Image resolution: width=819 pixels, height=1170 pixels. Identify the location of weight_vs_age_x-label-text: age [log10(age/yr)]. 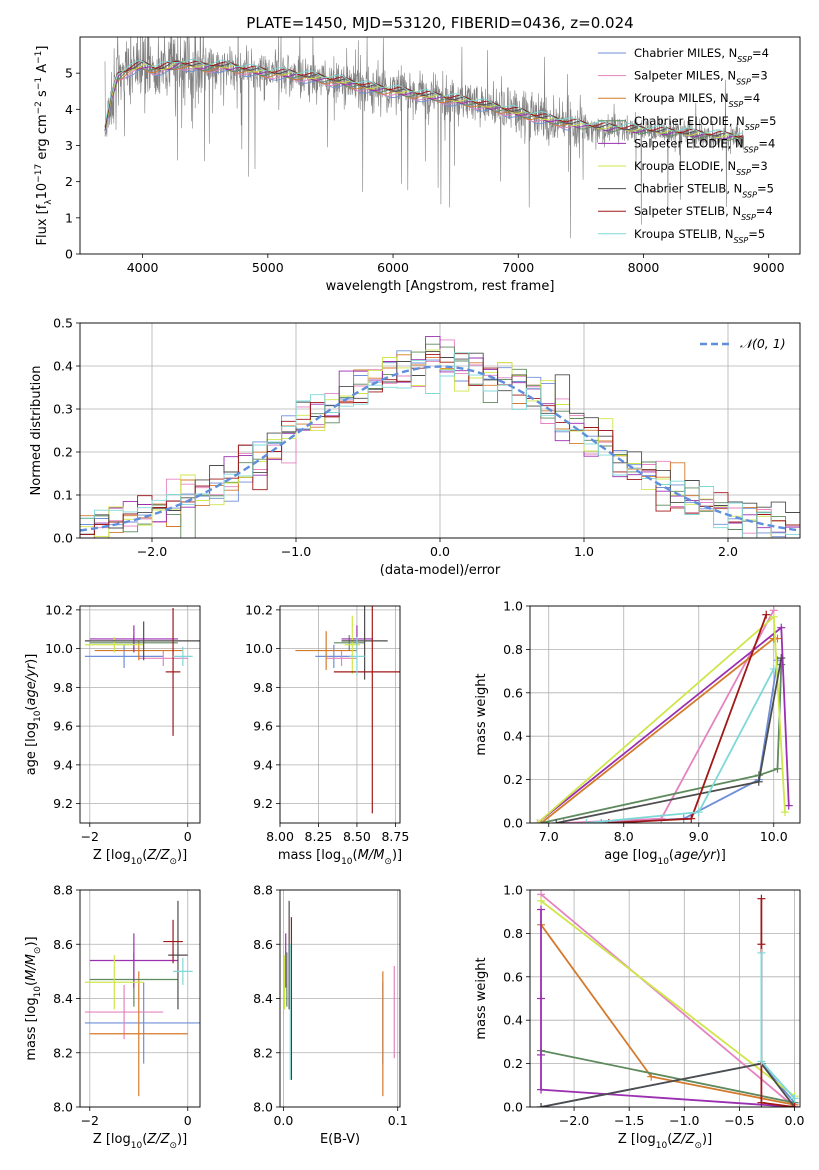
(665, 857).